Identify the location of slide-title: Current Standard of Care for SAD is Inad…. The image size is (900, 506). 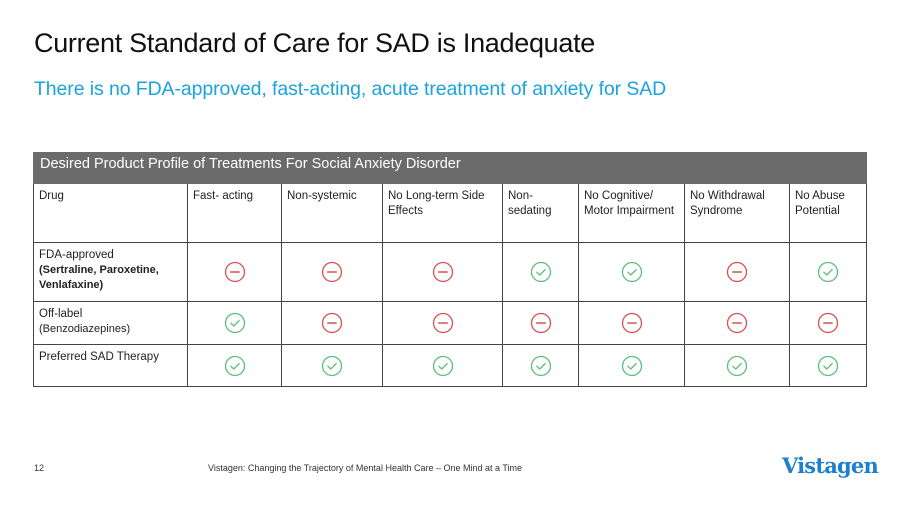
(315, 43).